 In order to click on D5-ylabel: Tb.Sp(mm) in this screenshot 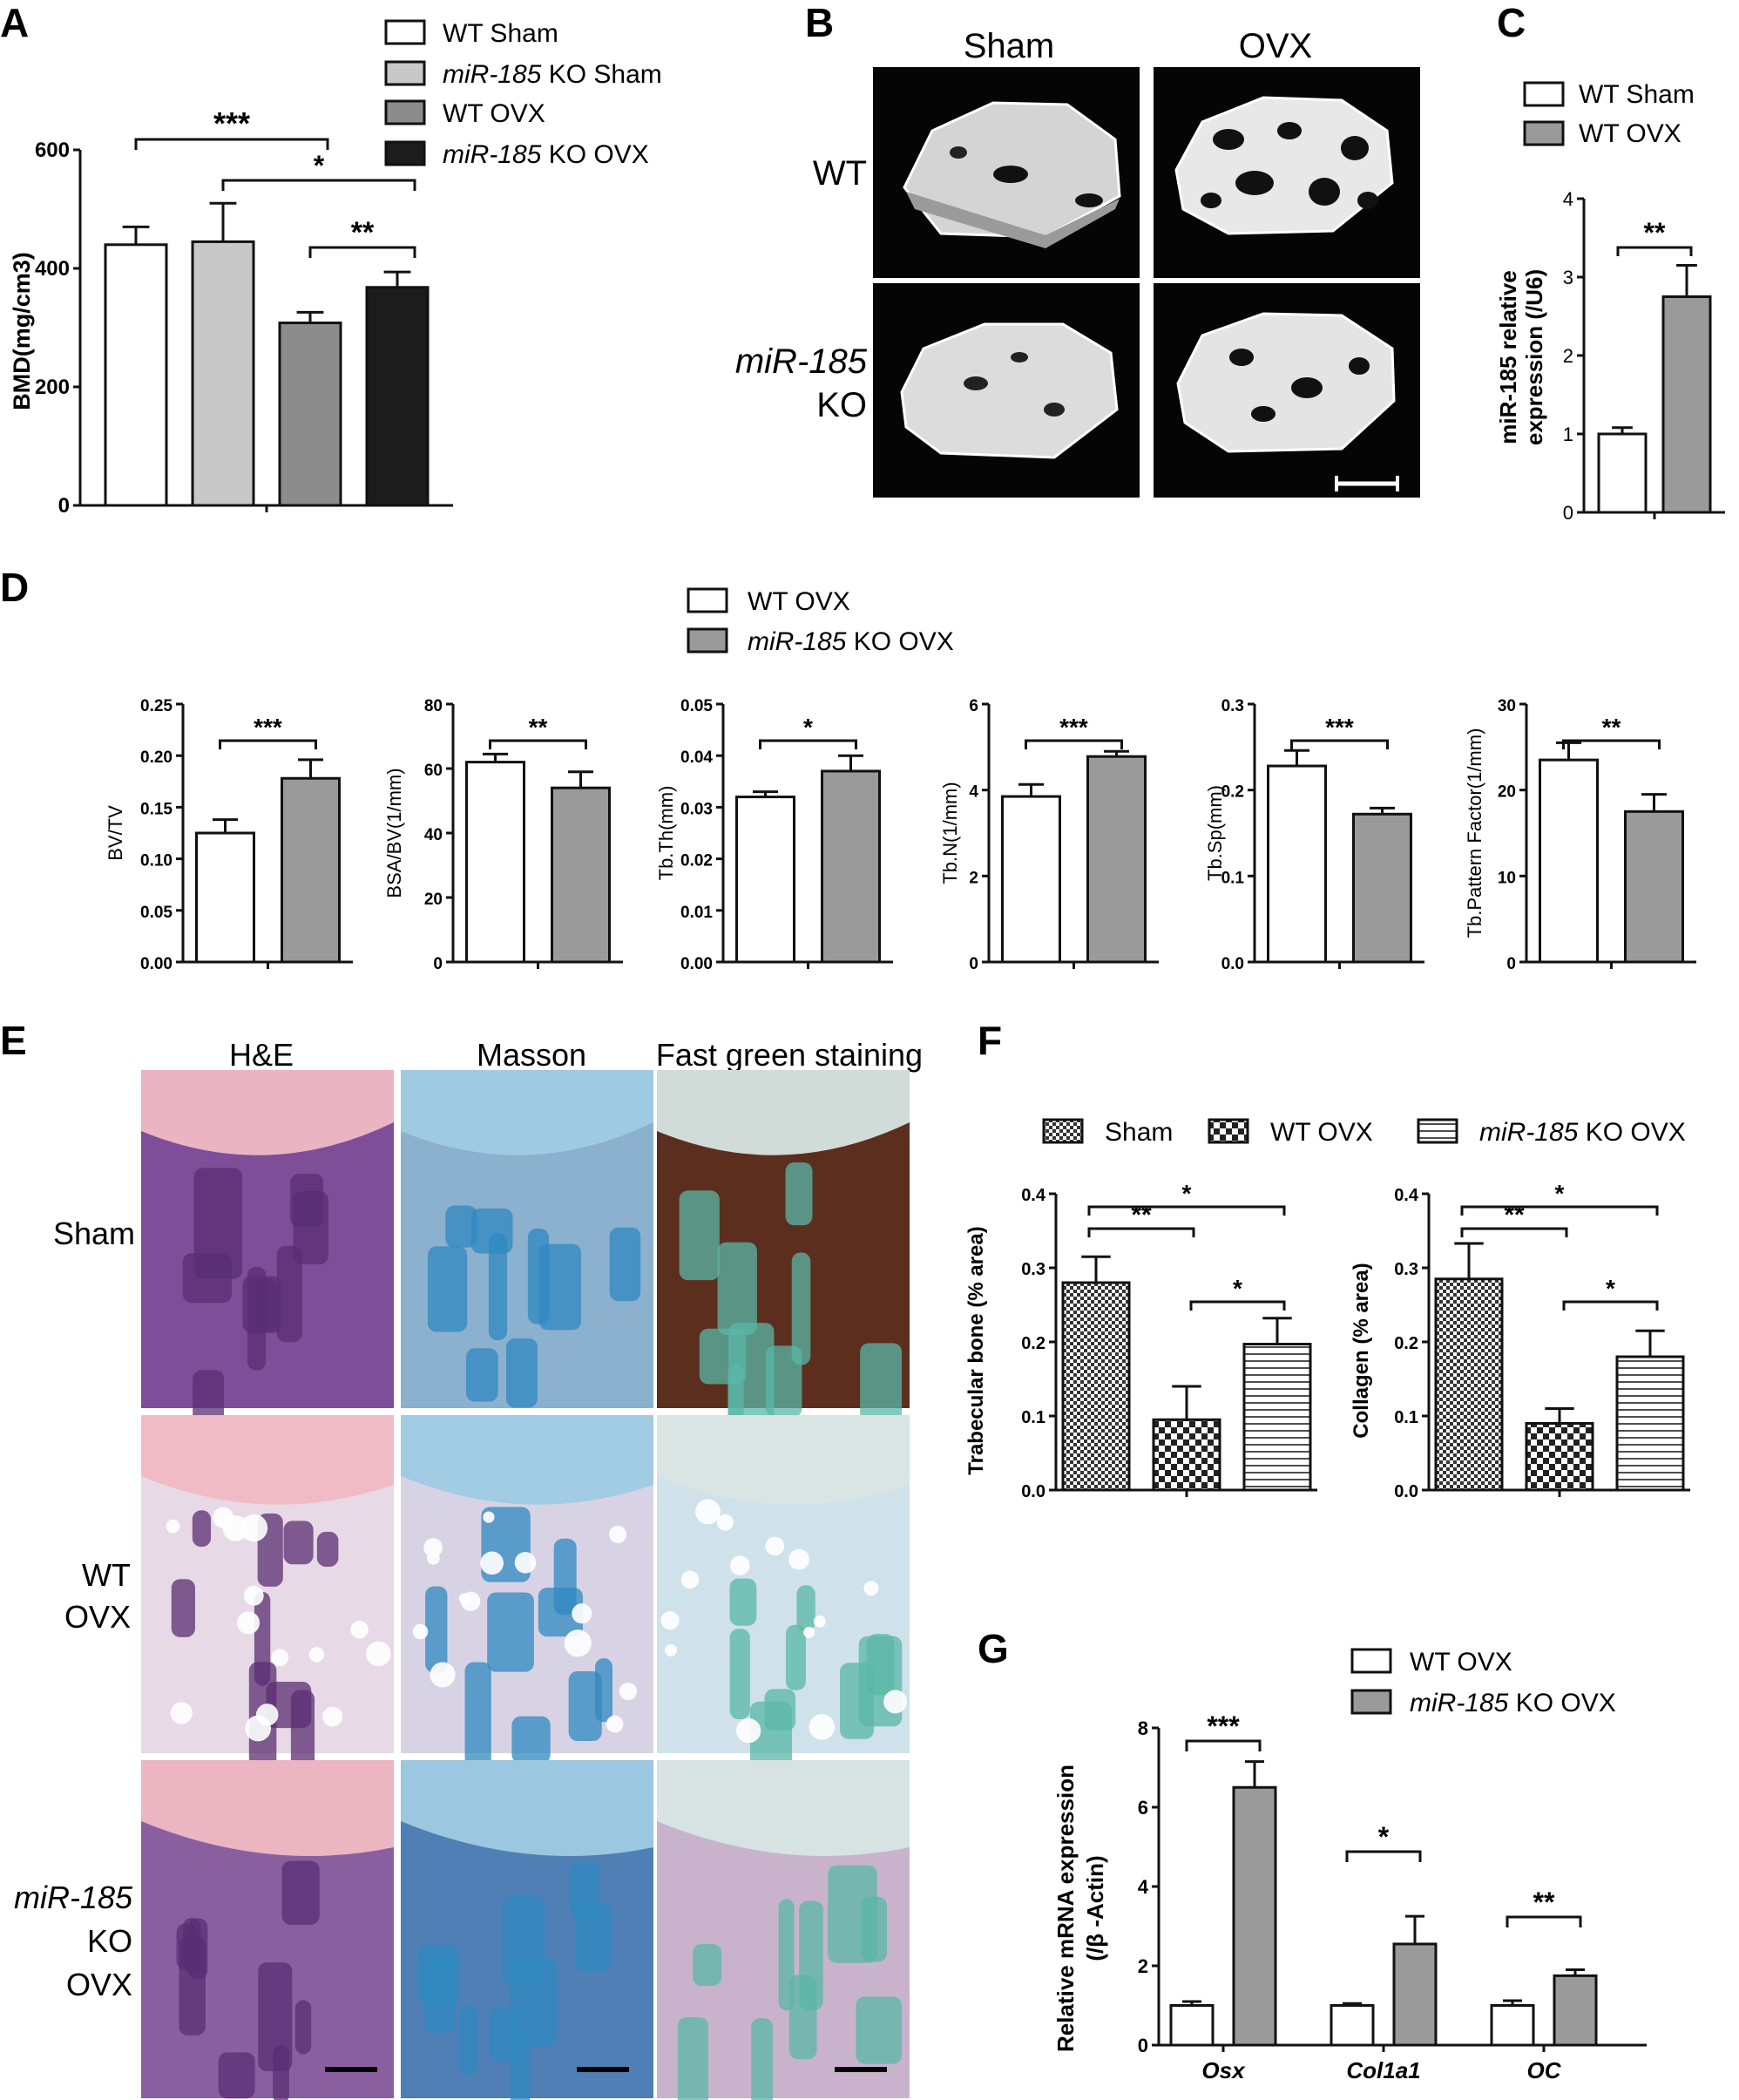, I will do `click(1215, 833)`.